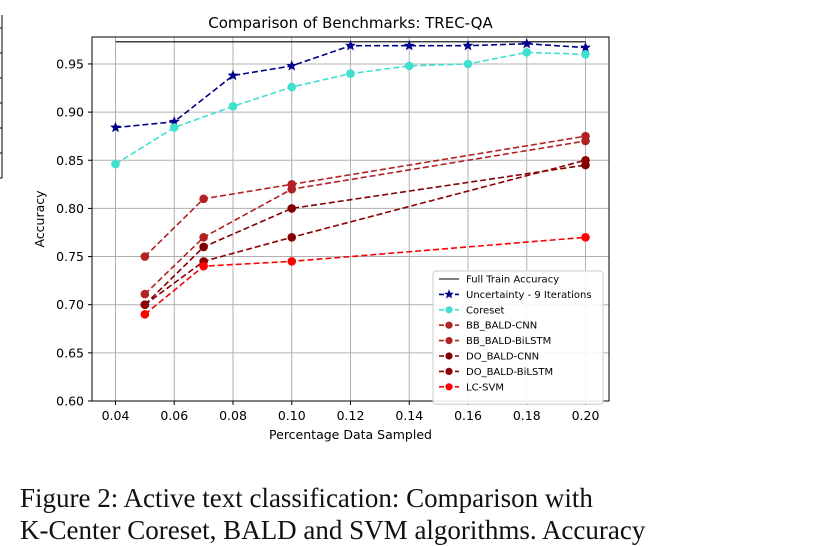 The height and width of the screenshot is (546, 820). I want to click on cropped-neighbor-figure-edge, so click(1, 97).